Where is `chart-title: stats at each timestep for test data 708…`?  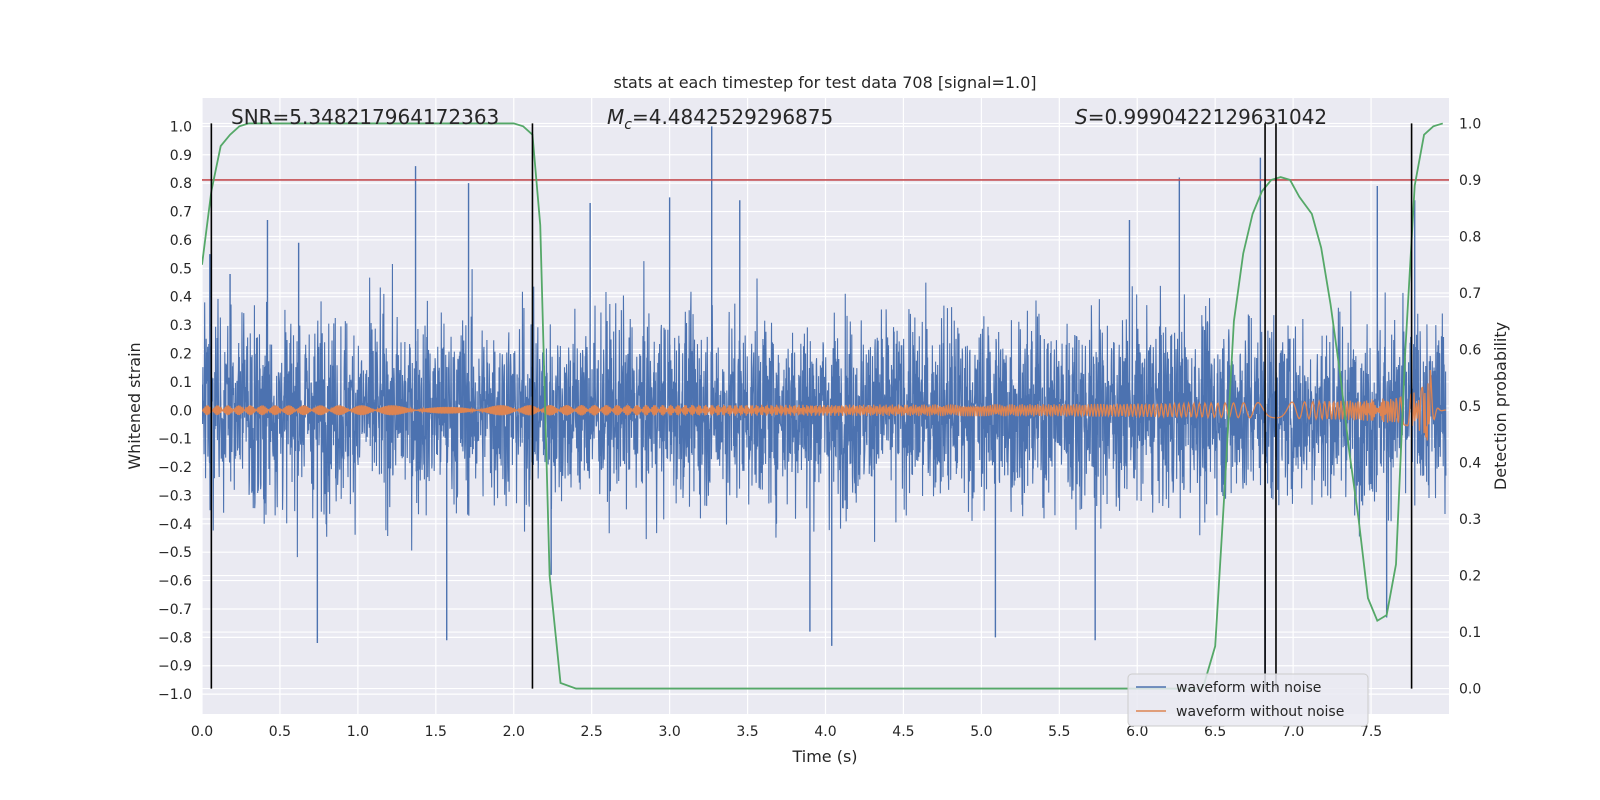 chart-title: stats at each timestep for test data 708… is located at coordinates (824, 82).